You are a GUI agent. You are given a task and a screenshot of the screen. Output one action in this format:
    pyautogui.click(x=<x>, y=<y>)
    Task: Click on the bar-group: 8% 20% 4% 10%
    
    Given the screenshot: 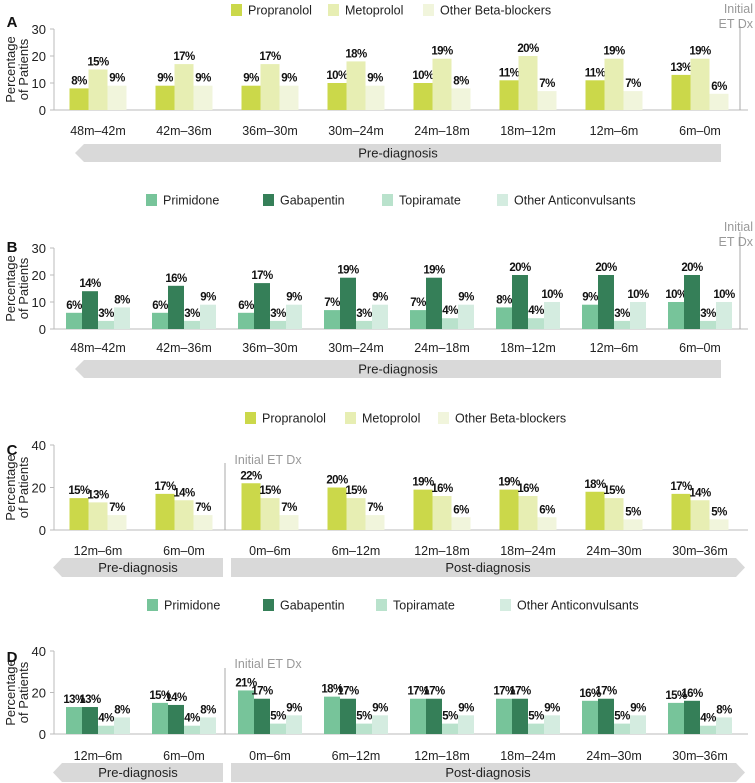 What is the action you would take?
    pyautogui.click(x=530, y=295)
    